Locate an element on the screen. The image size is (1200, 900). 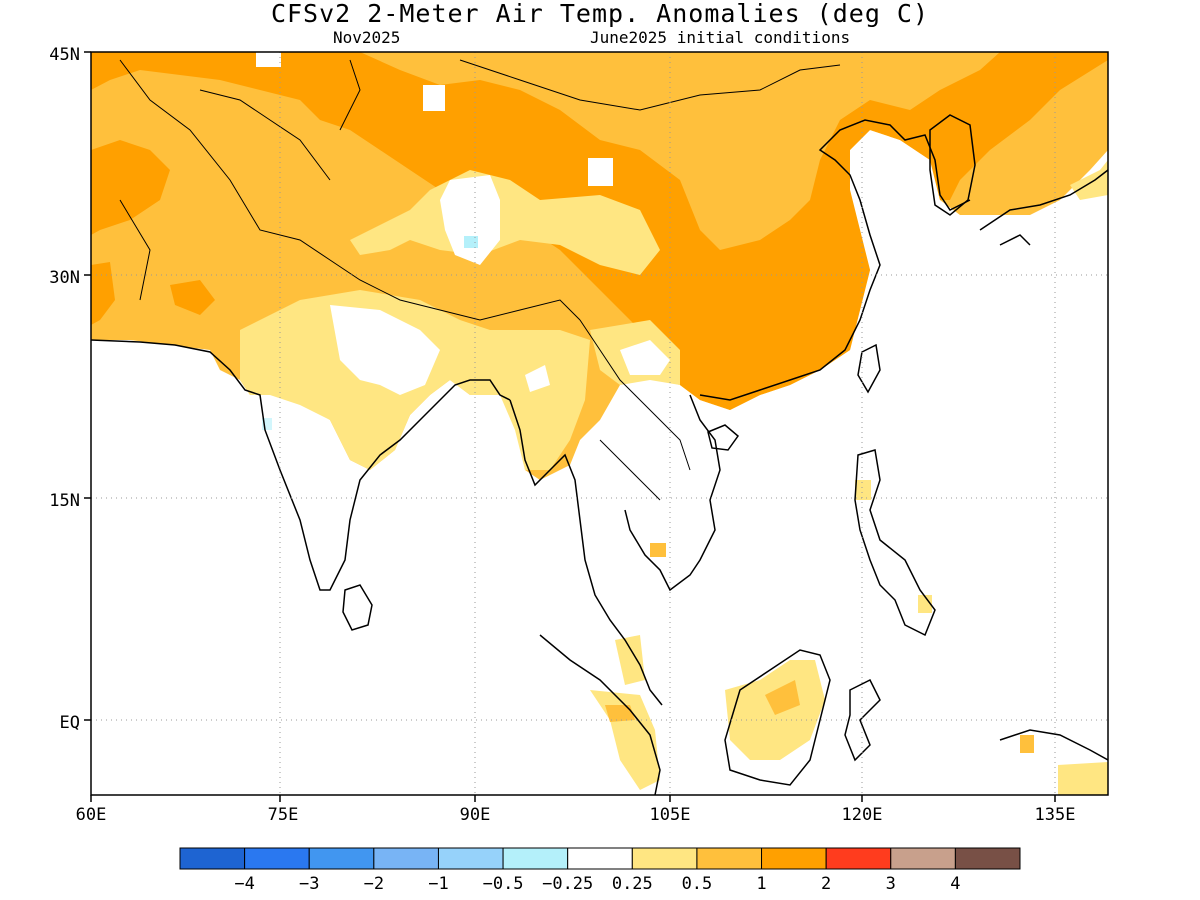
coastline-sumatra is located at coordinates (600, 714).